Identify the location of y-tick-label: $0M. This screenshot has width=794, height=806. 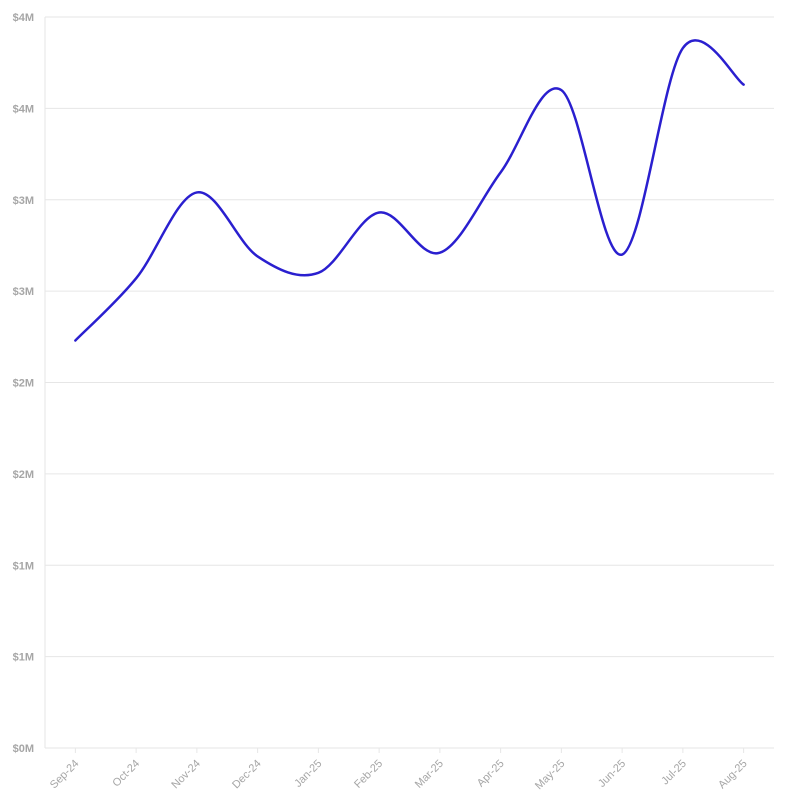
(23, 749).